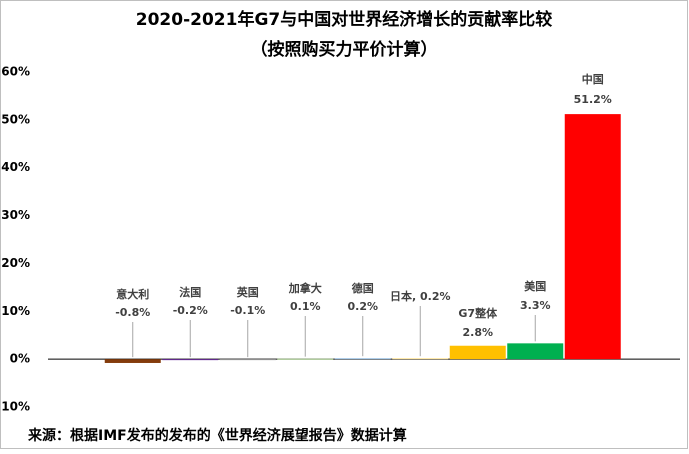  What do you see at coordinates (344, 19) in the screenshot?
I see `chart-title: 2020-2021年G7与中国对世界经济增长的贡献率比较` at bounding box center [344, 19].